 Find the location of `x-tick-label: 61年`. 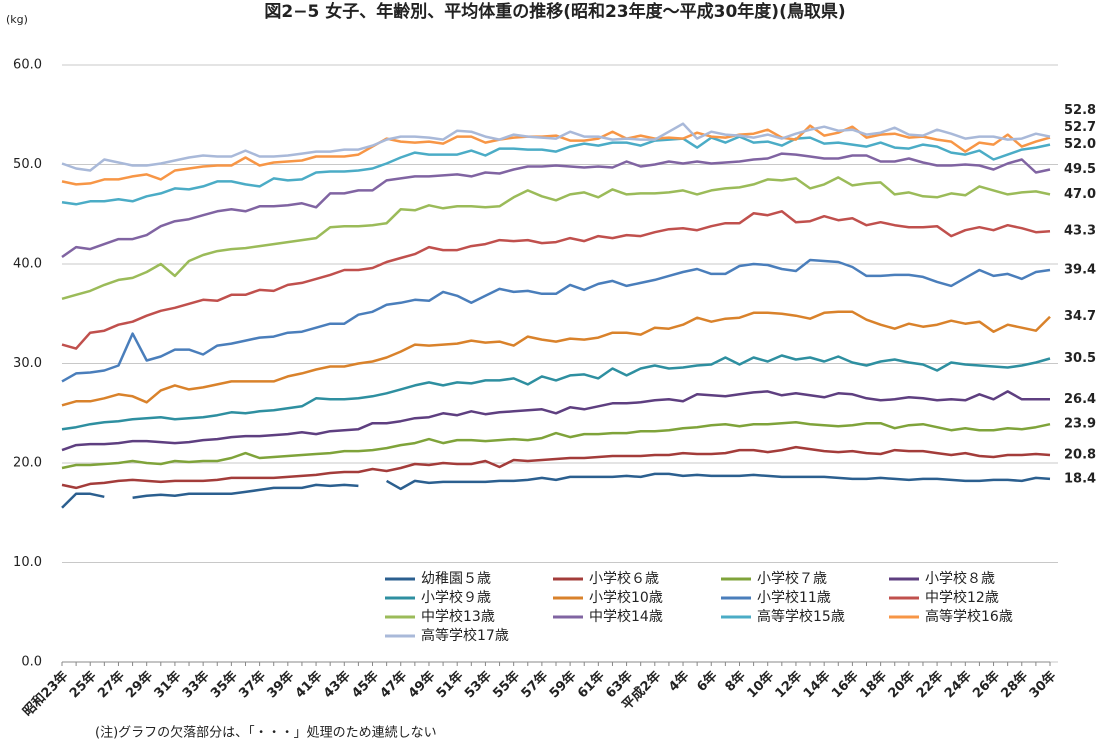

x-tick-label: 61年 is located at coordinates (590, 684).